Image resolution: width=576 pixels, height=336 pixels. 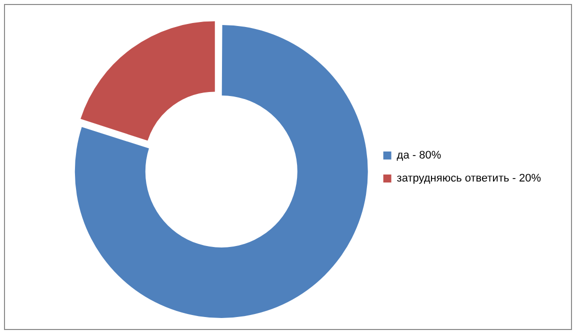 I want to click on legend-label: да - 80%, so click(x=419, y=156).